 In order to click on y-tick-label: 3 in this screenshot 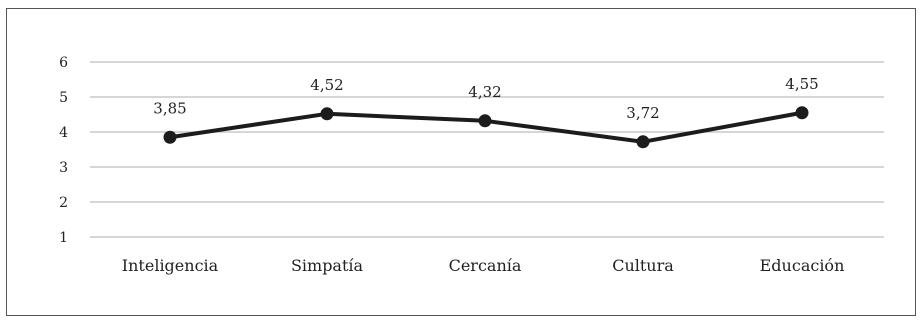, I will do `click(63, 168)`.